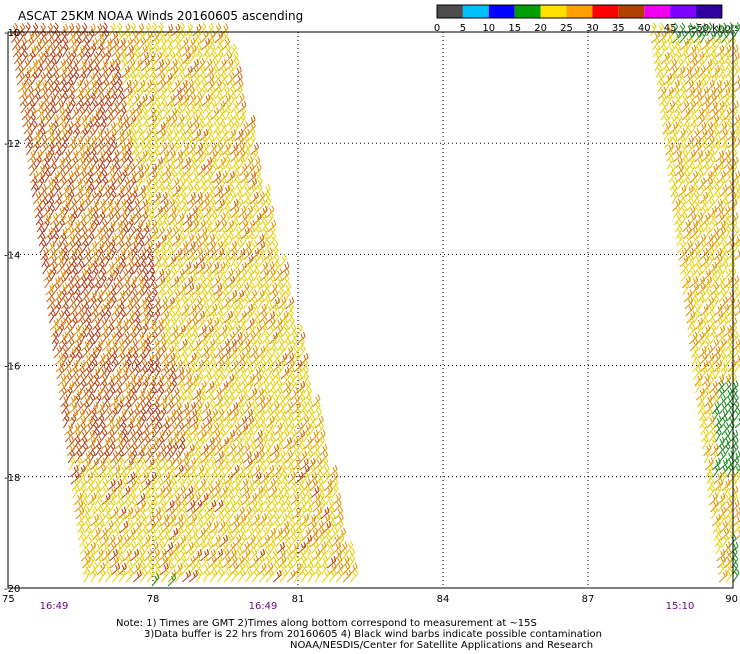  Describe the element at coordinates (54, 606) in the screenshot. I see `swath-time-1: 16:49` at that location.